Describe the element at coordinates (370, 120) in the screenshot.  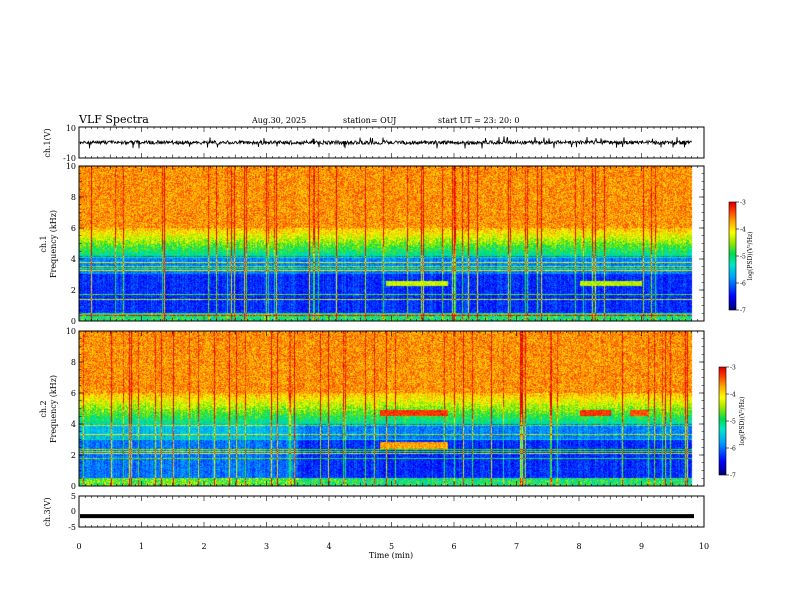
I see `header-station: station= OUJ` at that location.